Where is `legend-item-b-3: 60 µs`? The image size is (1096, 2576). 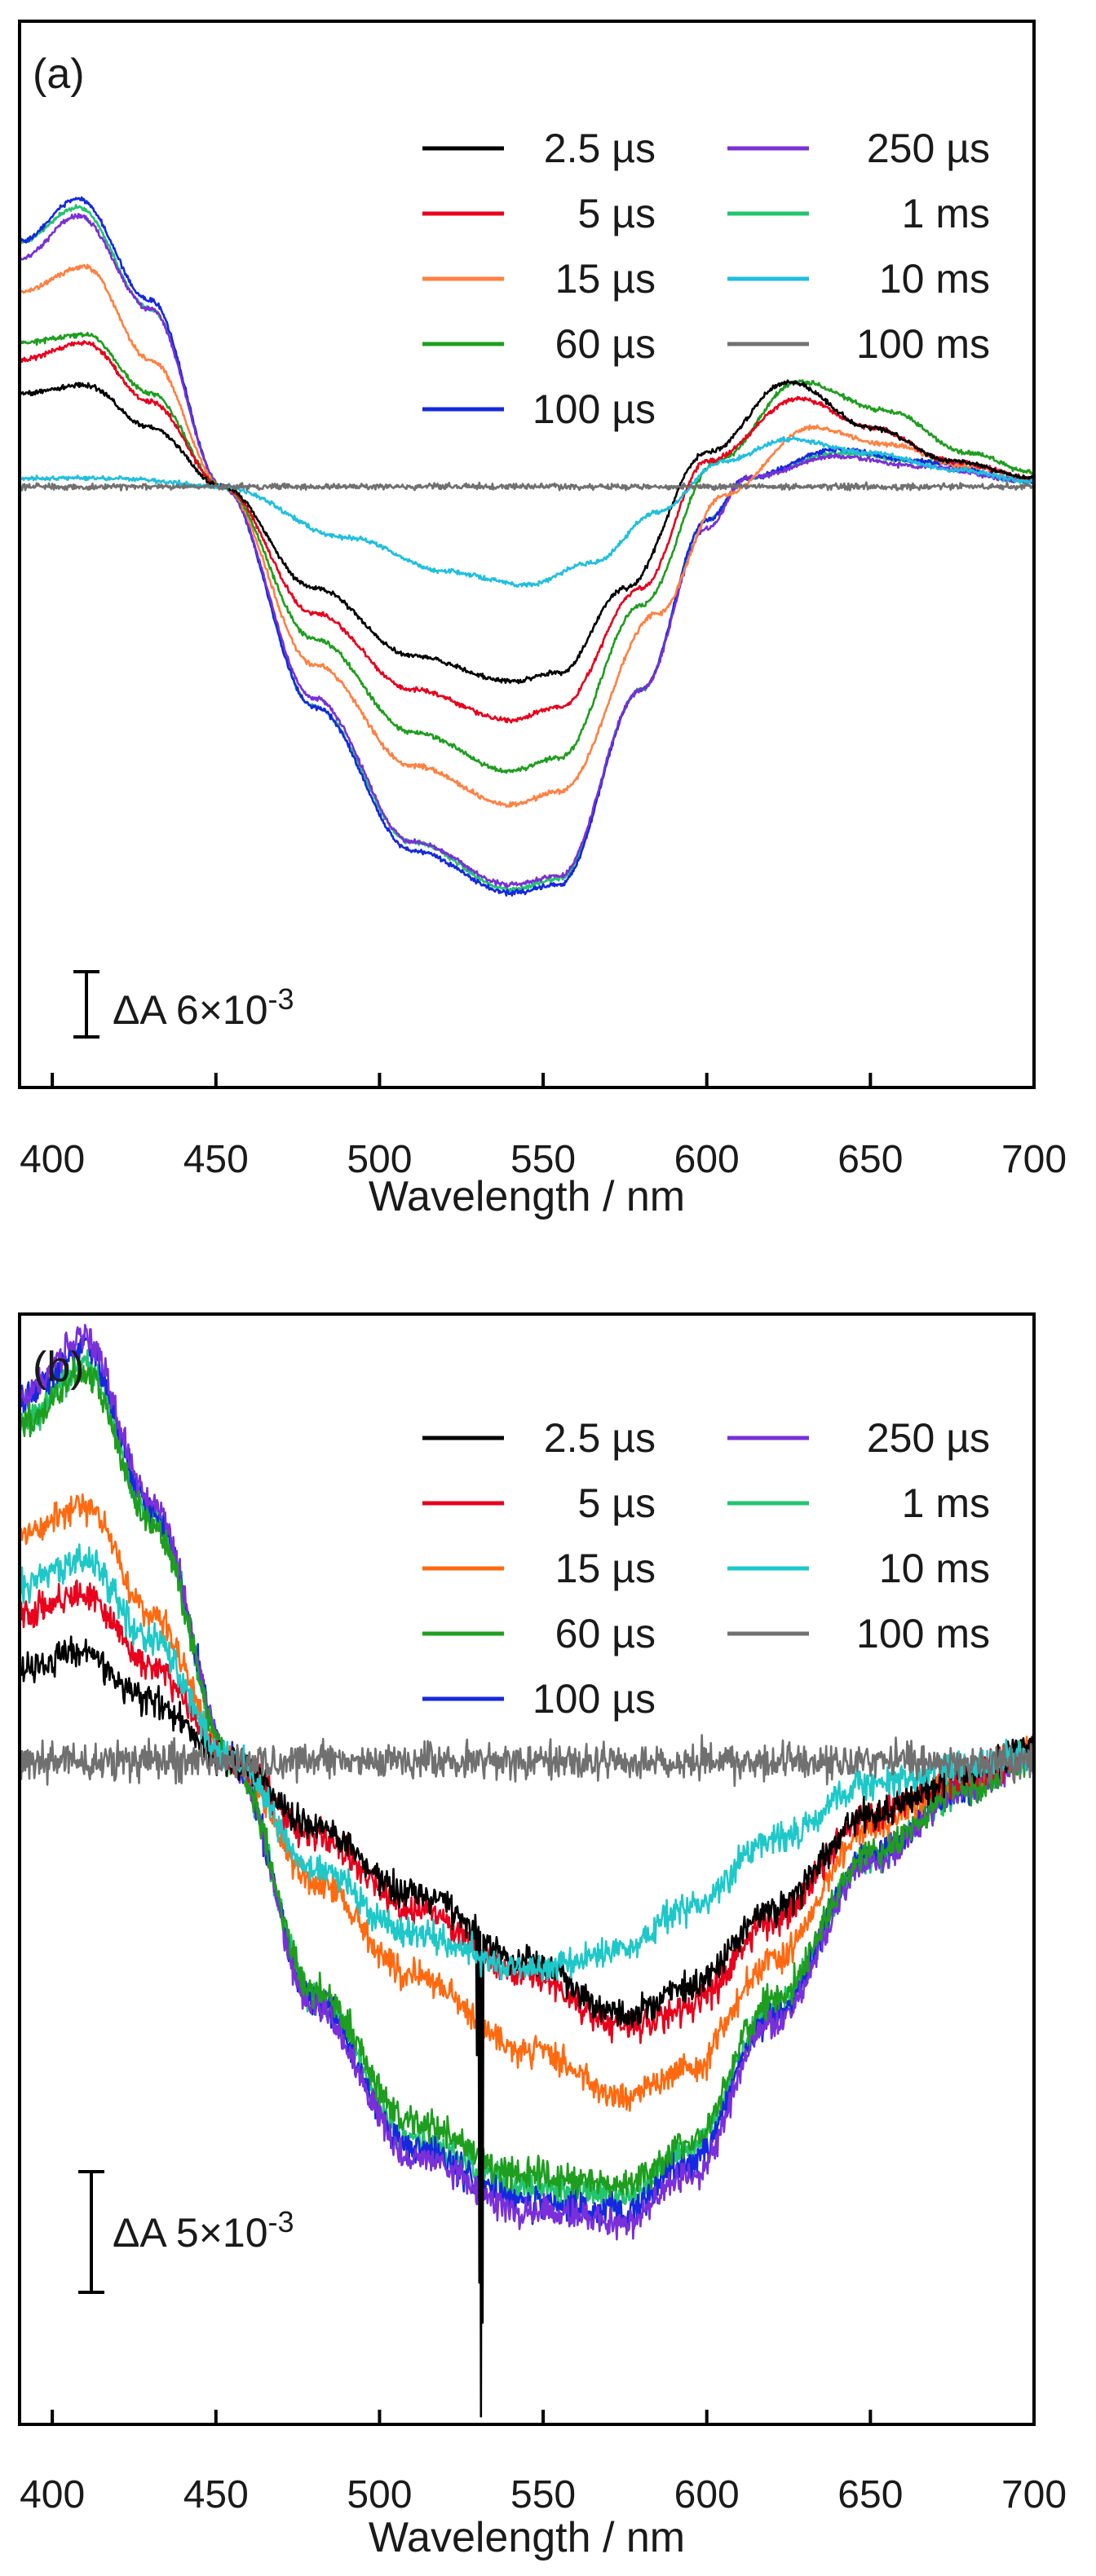
legend-item-b-3: 60 µs is located at coordinates (539, 1633).